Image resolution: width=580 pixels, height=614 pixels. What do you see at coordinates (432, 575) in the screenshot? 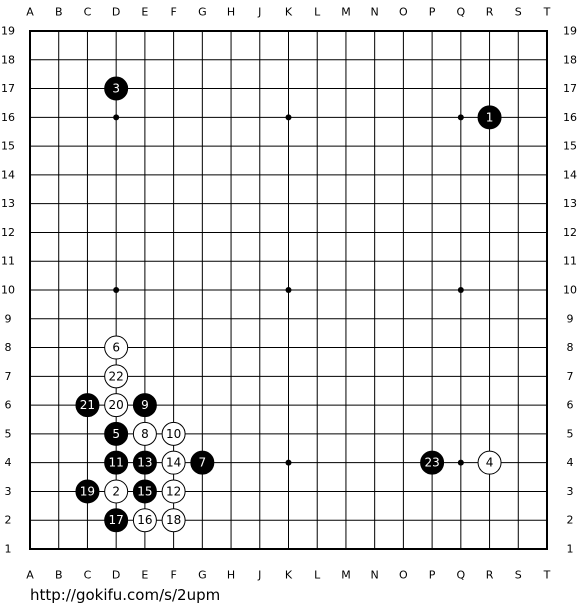
I see `column-label: P` at bounding box center [432, 575].